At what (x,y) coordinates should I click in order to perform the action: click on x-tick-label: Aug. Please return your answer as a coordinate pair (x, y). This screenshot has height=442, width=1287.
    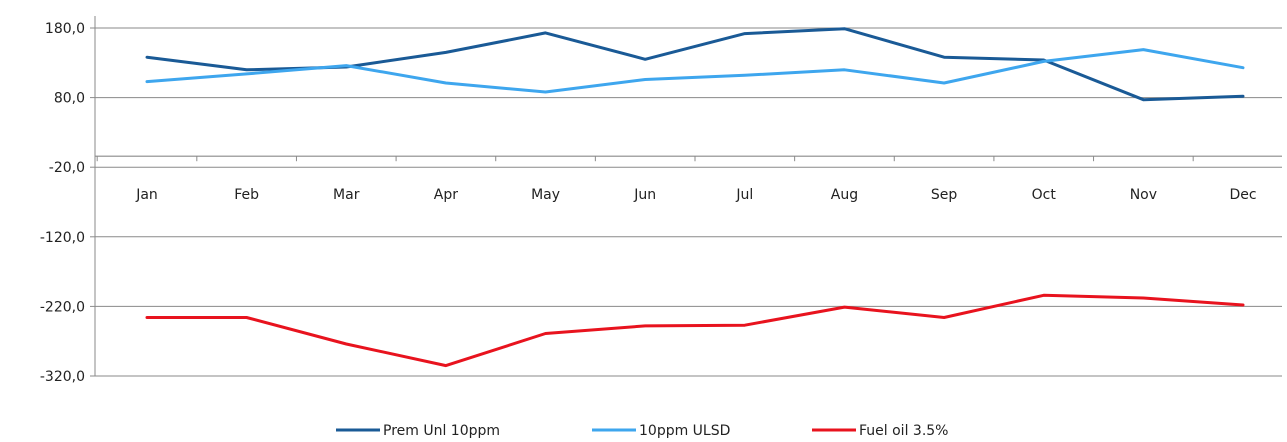
    Looking at the image, I should click on (844, 195).